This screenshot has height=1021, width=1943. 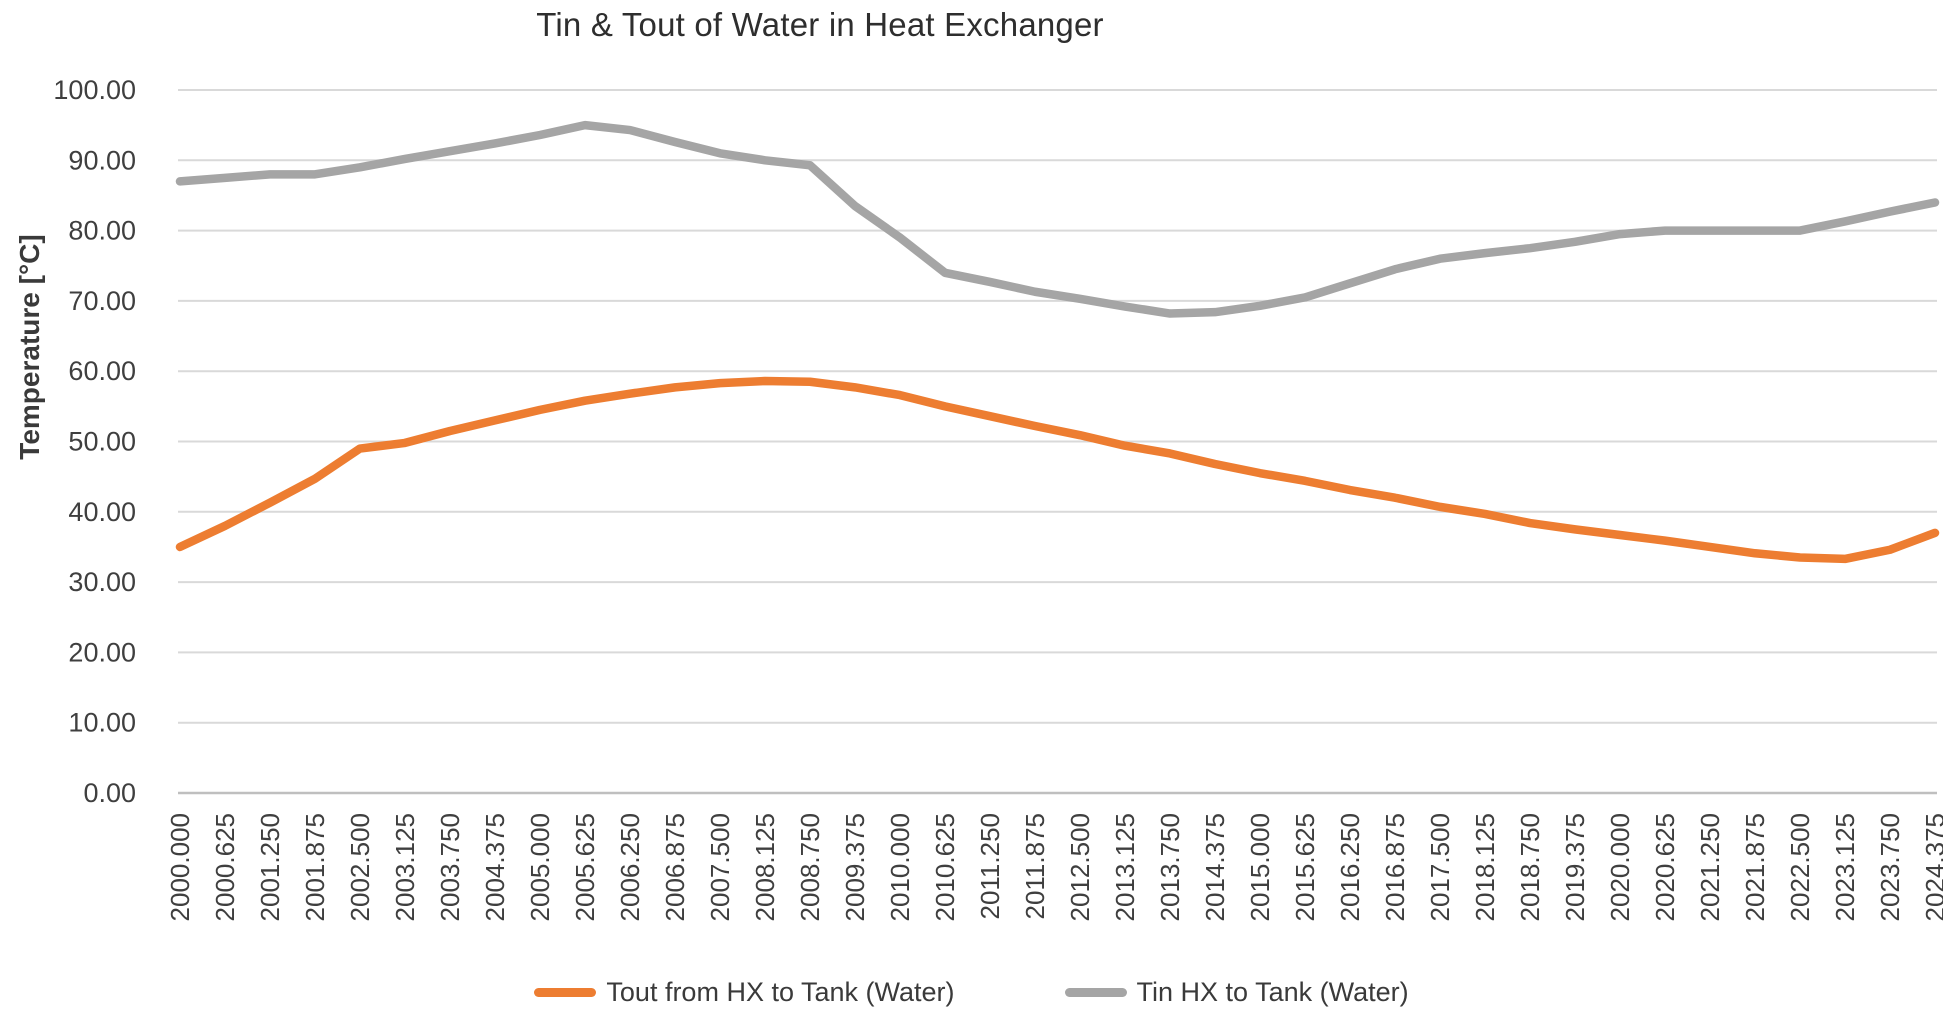 I want to click on y-tick-label: 50.00, so click(x=102, y=442).